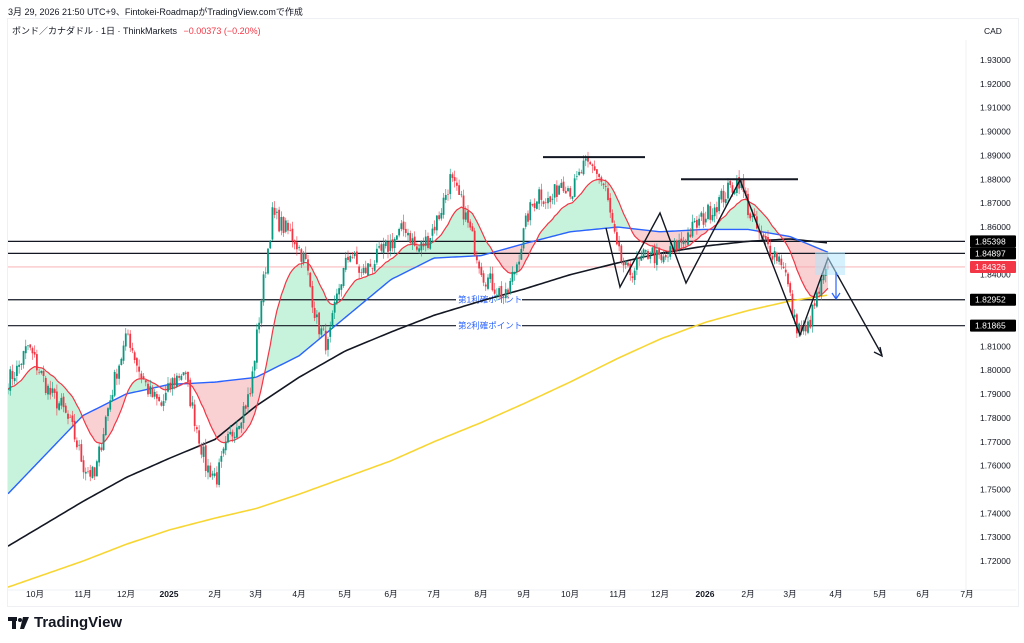  Describe the element at coordinates (879, 594) in the screenshot. I see `x-tick-label: 5月` at that location.